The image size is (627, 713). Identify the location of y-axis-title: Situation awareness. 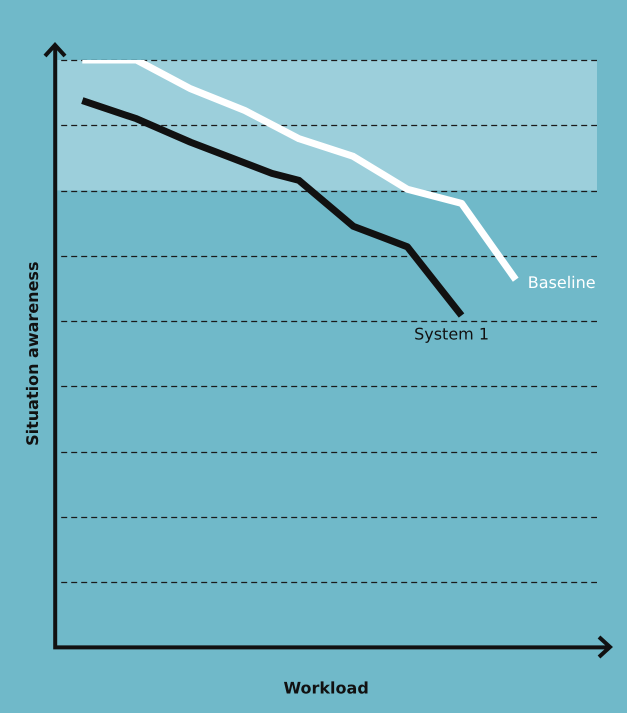
(32, 354).